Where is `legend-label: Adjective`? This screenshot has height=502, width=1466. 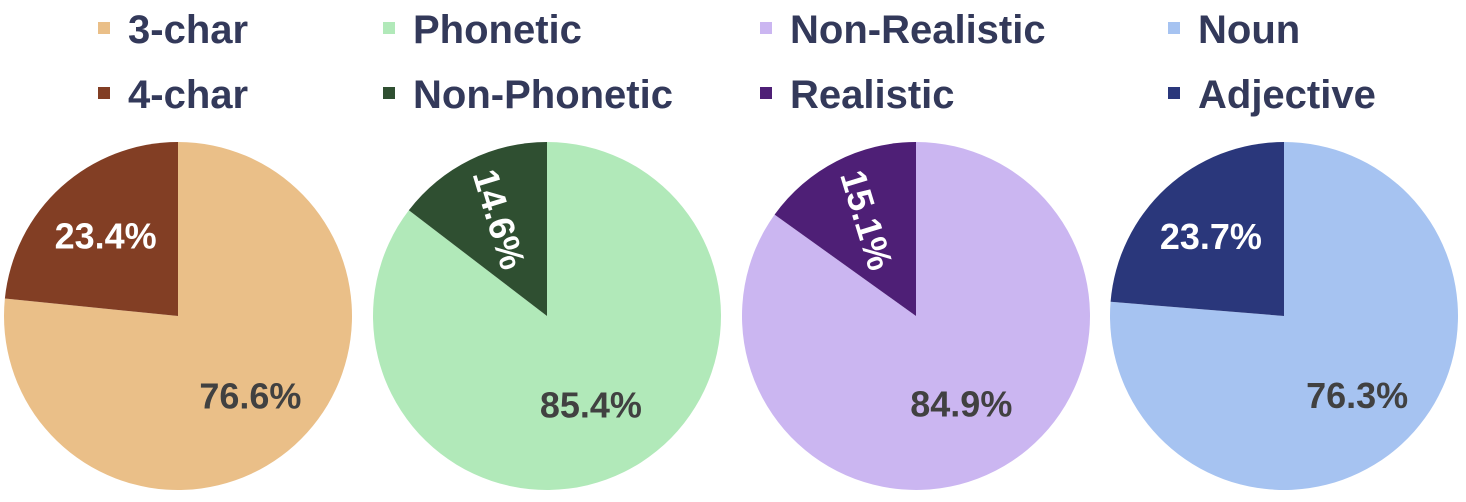
legend-label: Adjective is located at coordinates (1287, 95).